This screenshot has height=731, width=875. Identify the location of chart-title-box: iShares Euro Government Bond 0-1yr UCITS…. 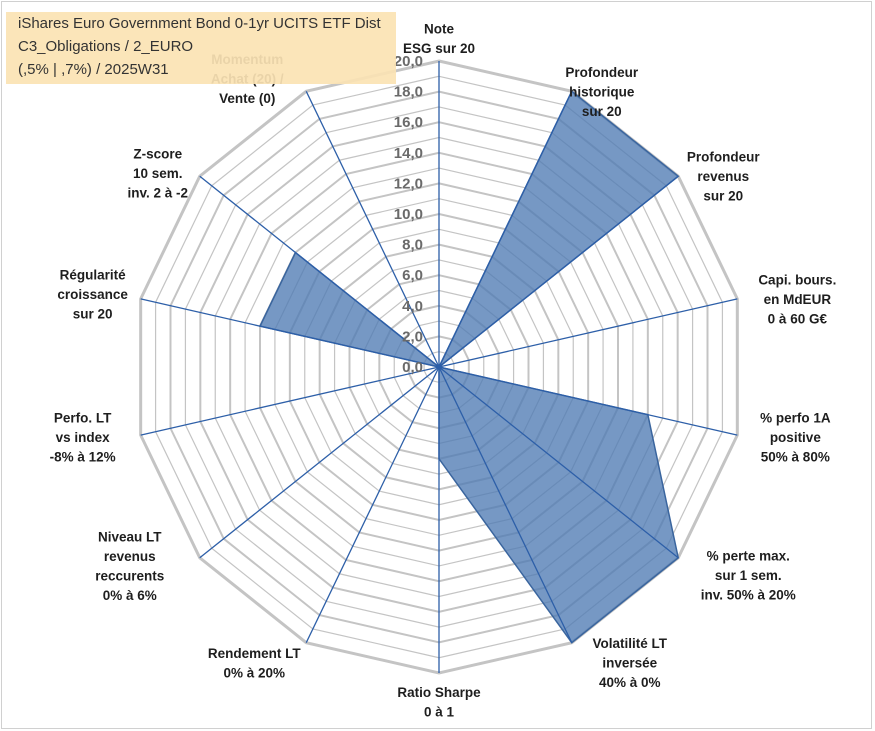
(201, 48).